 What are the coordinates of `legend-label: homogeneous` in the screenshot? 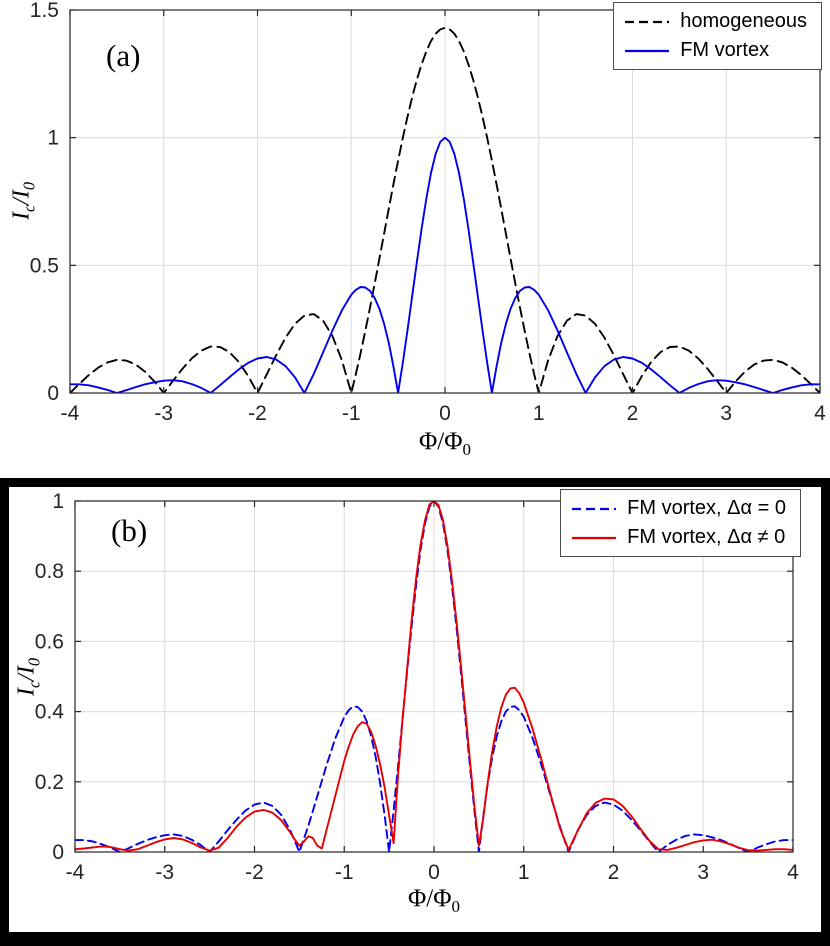 It's located at (743, 21).